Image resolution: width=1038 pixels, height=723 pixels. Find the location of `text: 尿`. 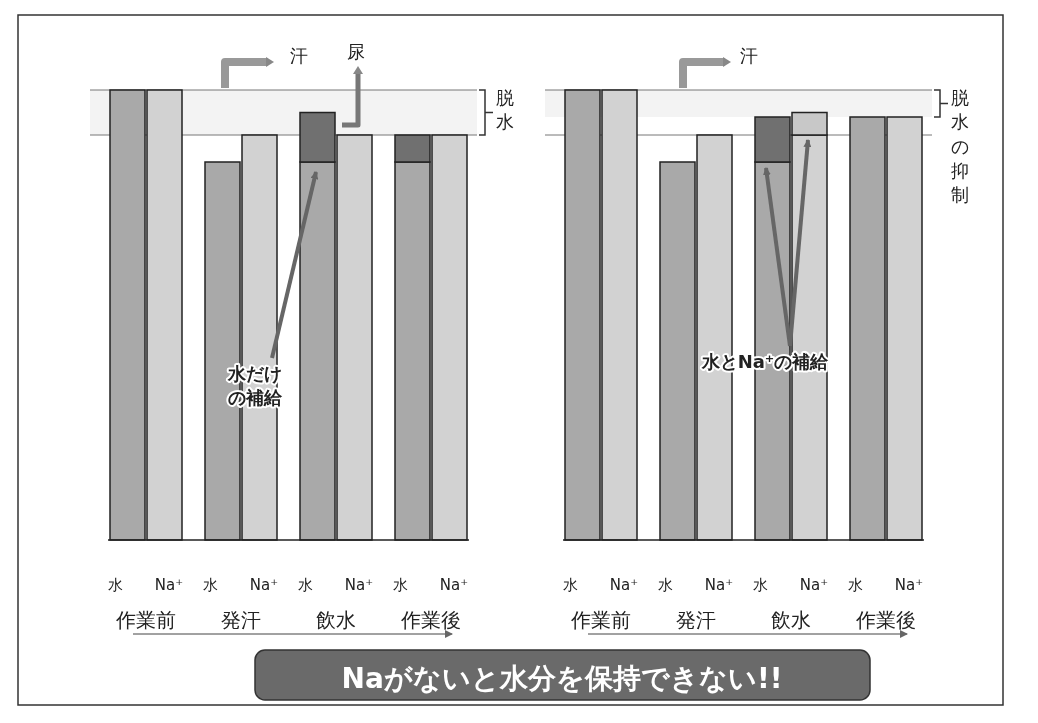

text: 尿 is located at coordinates (356, 51).